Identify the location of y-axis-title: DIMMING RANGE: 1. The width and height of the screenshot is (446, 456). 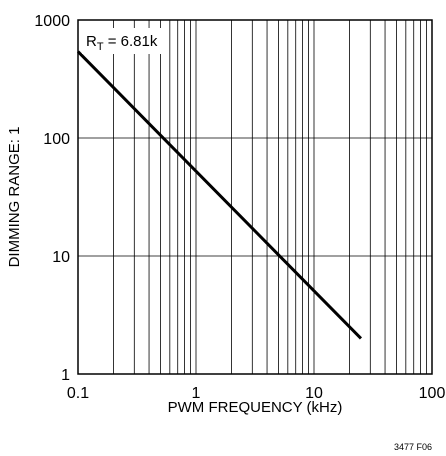
(14, 197).